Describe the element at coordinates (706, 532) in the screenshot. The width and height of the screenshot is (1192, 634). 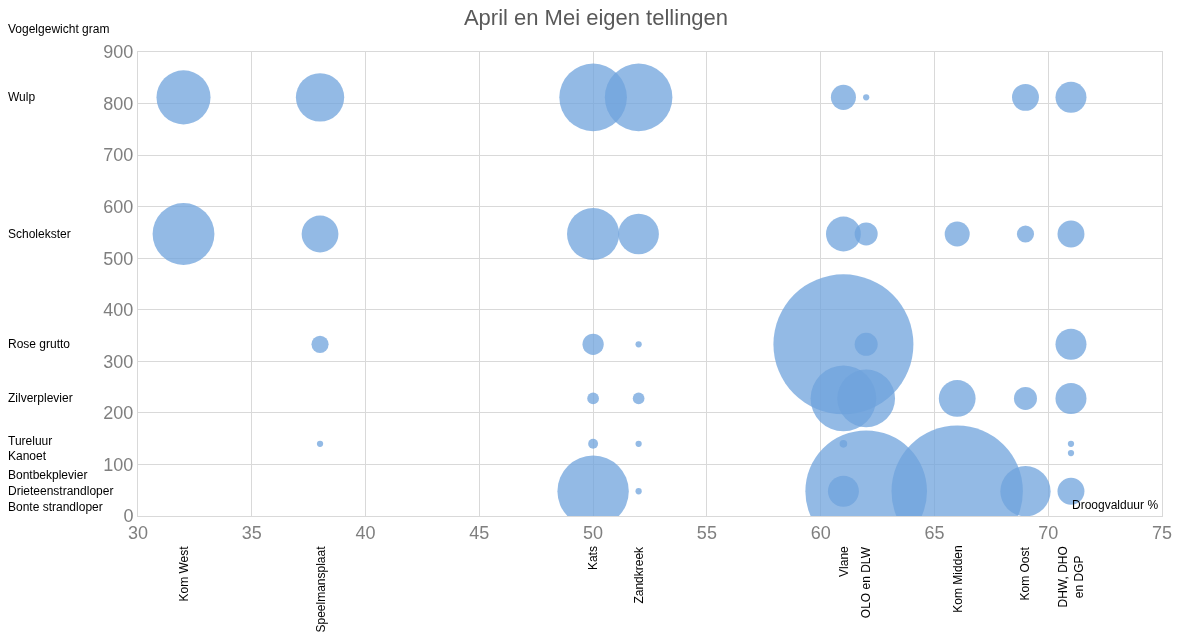
I see `x-tick-label: 55` at that location.